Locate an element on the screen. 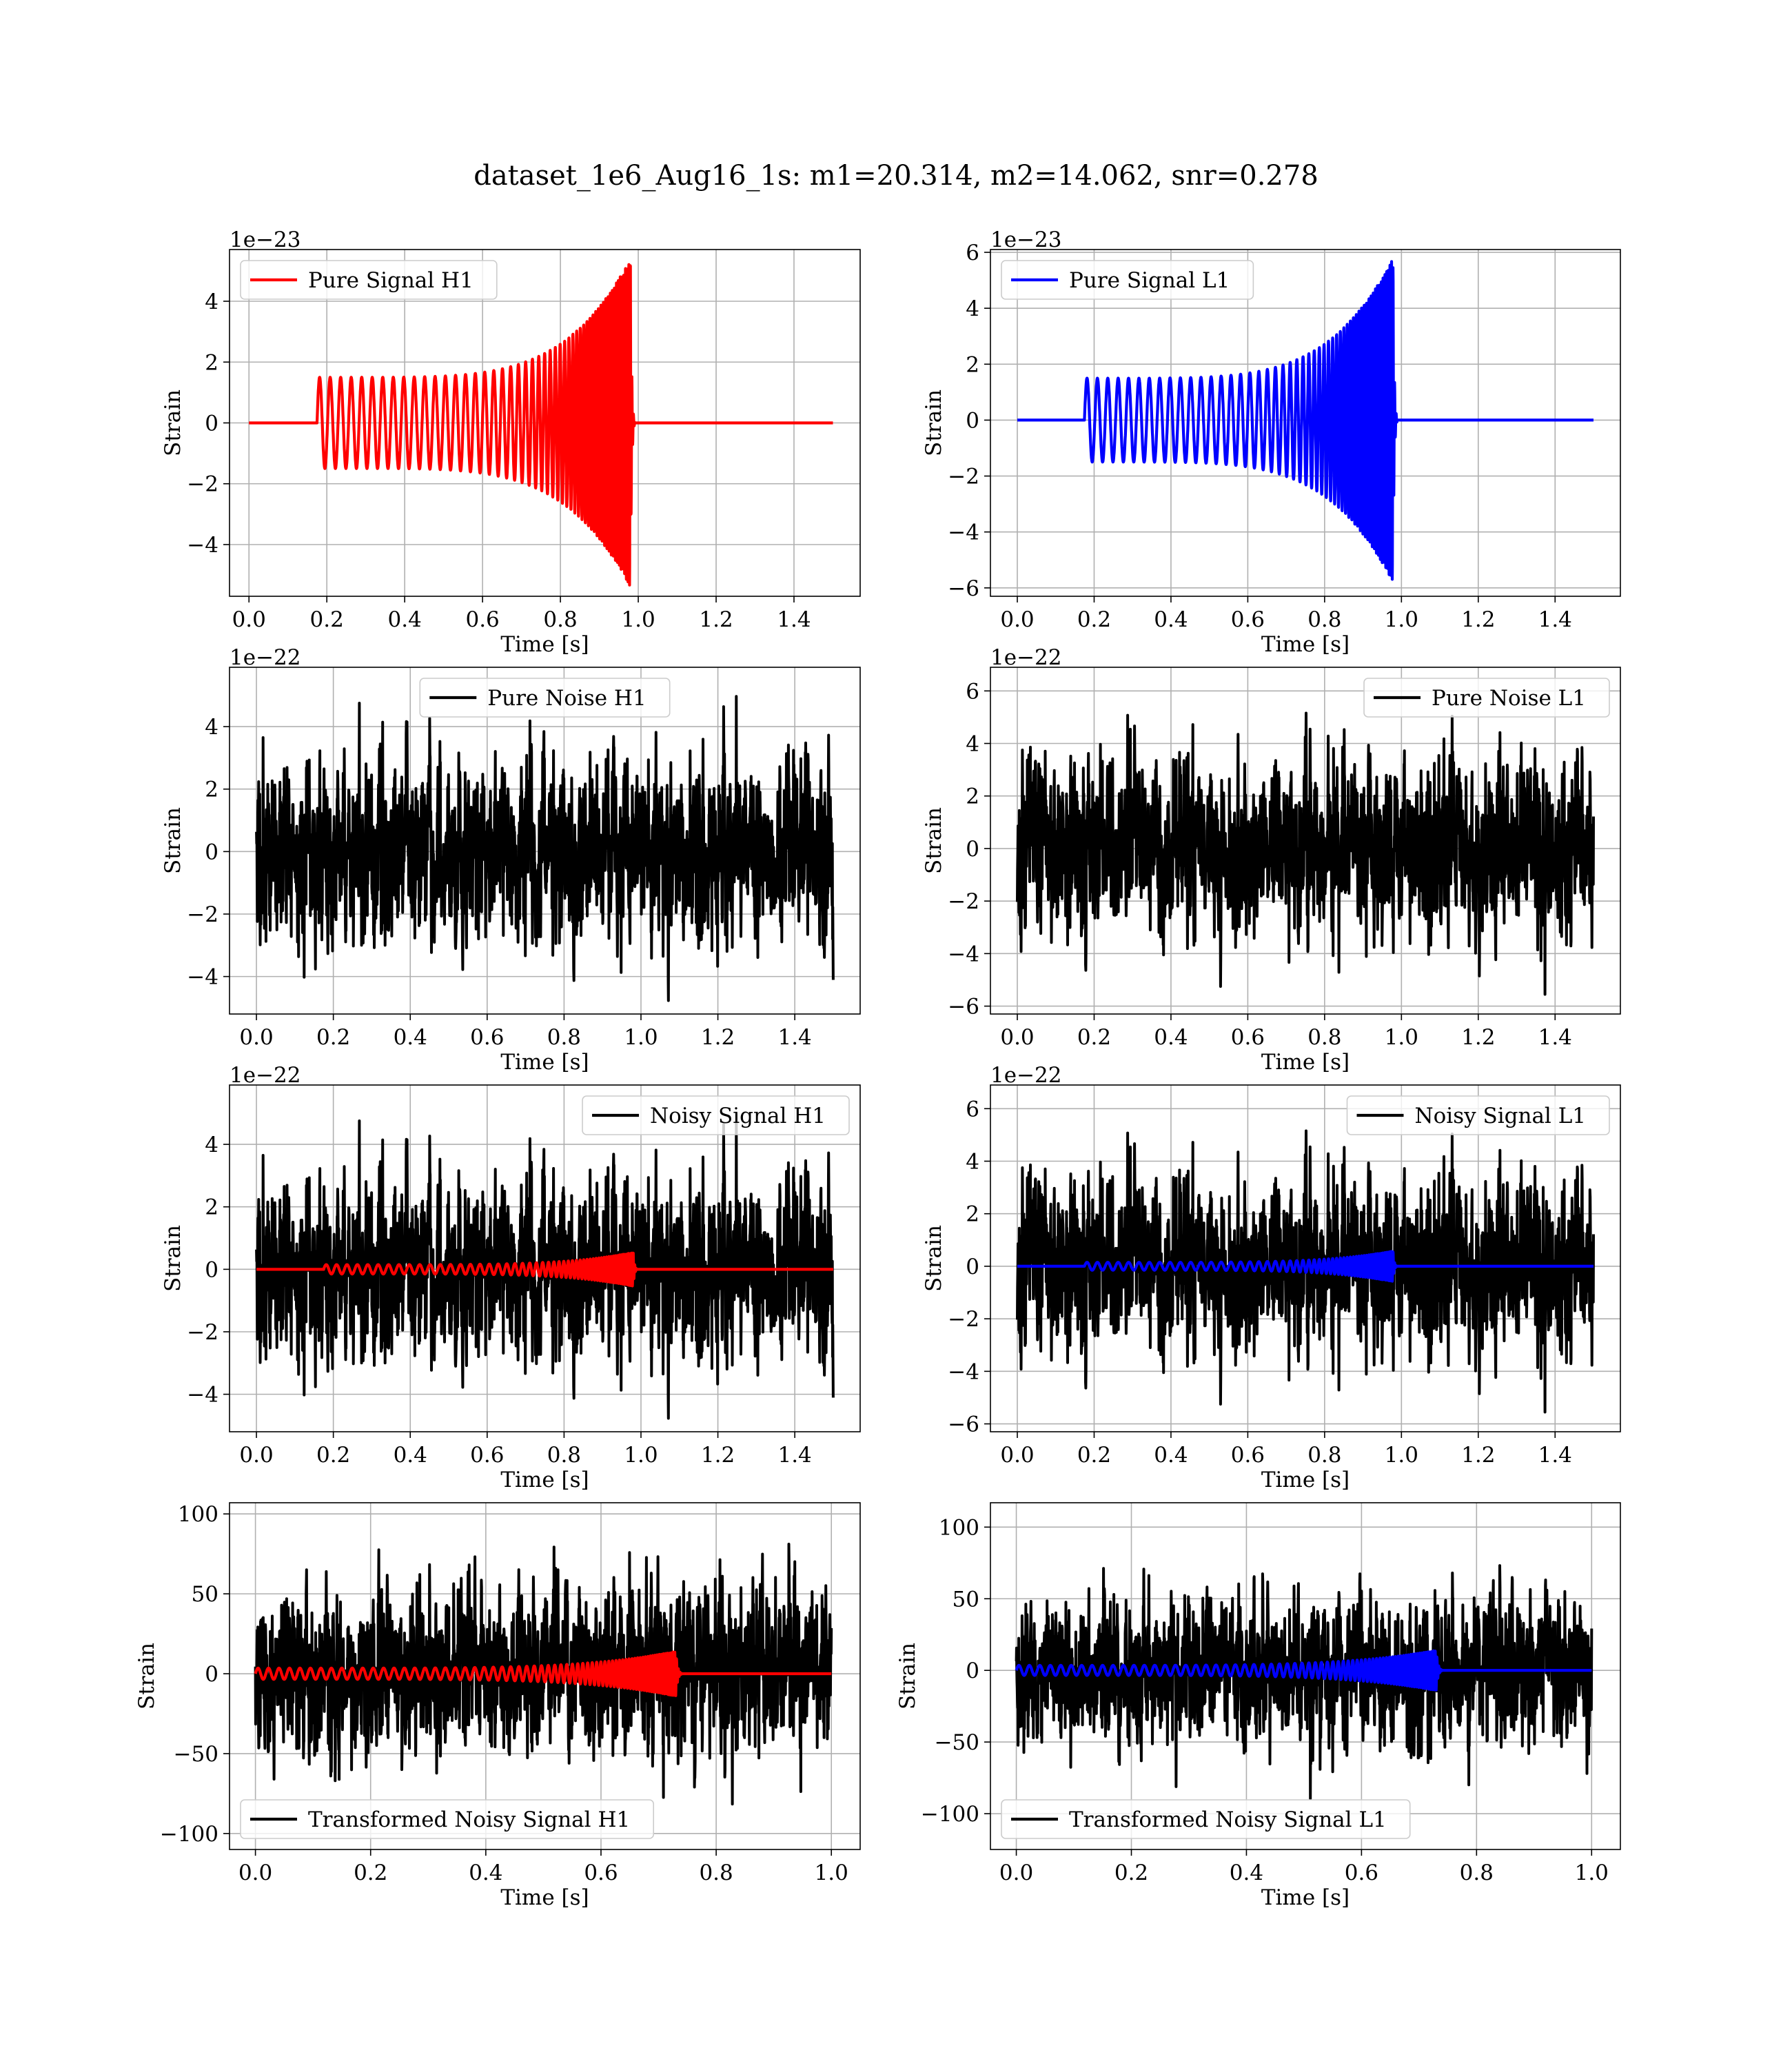  series-line-transformed-noisy-signal-l1 is located at coordinates (1304, 1682).